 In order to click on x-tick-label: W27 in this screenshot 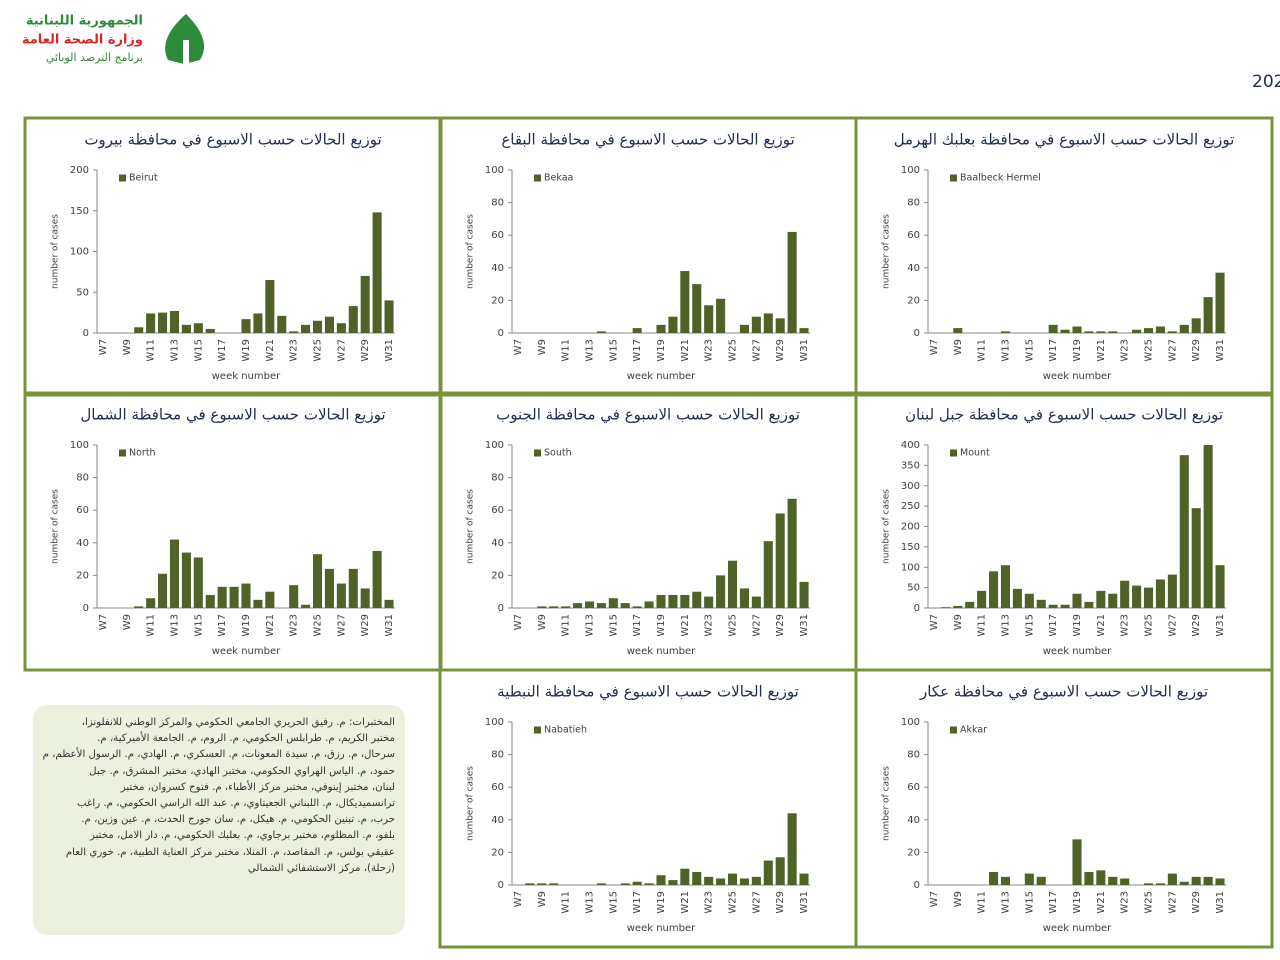, I will do `click(756, 902)`.